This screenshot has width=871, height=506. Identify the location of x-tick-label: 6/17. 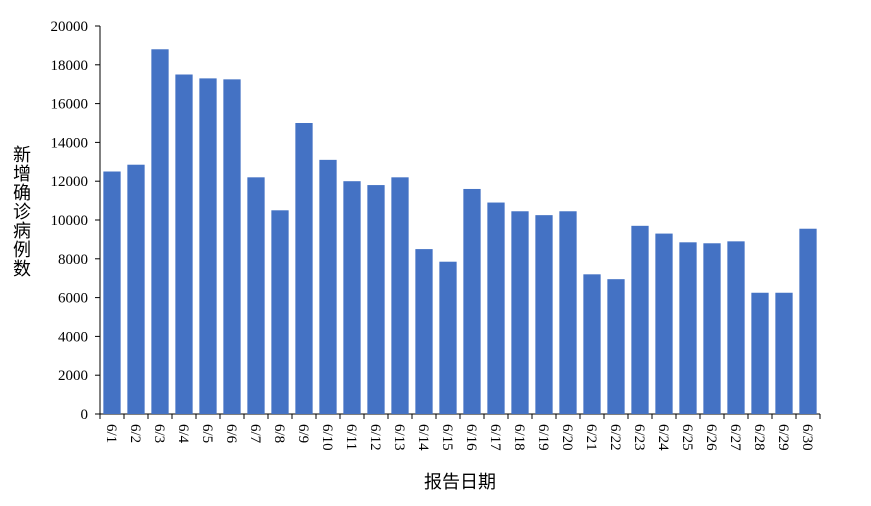
(495, 437).